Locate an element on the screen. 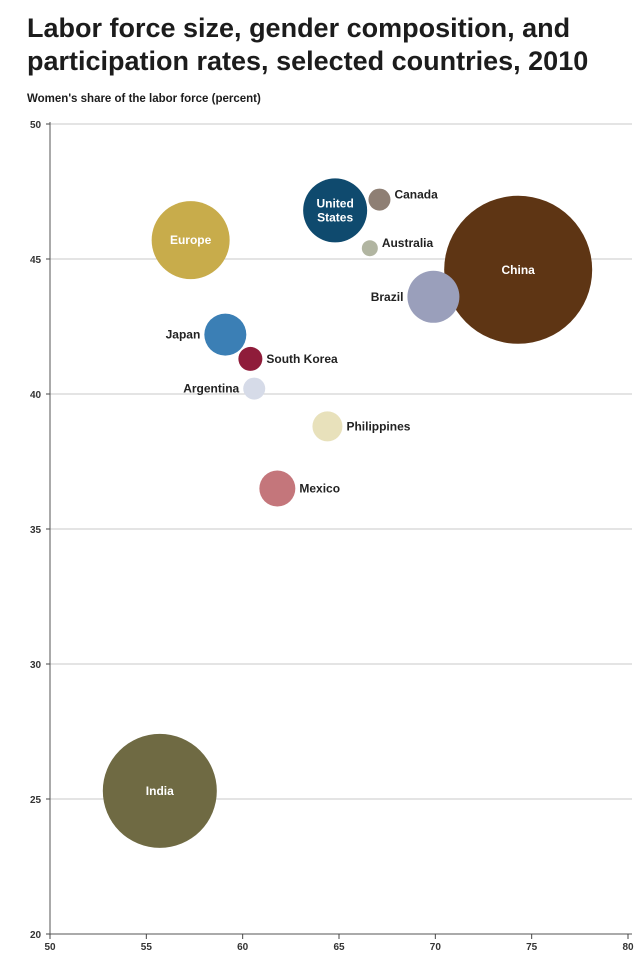 This screenshot has height=953, width=640. x-tick-label: 60 is located at coordinates (243, 947).